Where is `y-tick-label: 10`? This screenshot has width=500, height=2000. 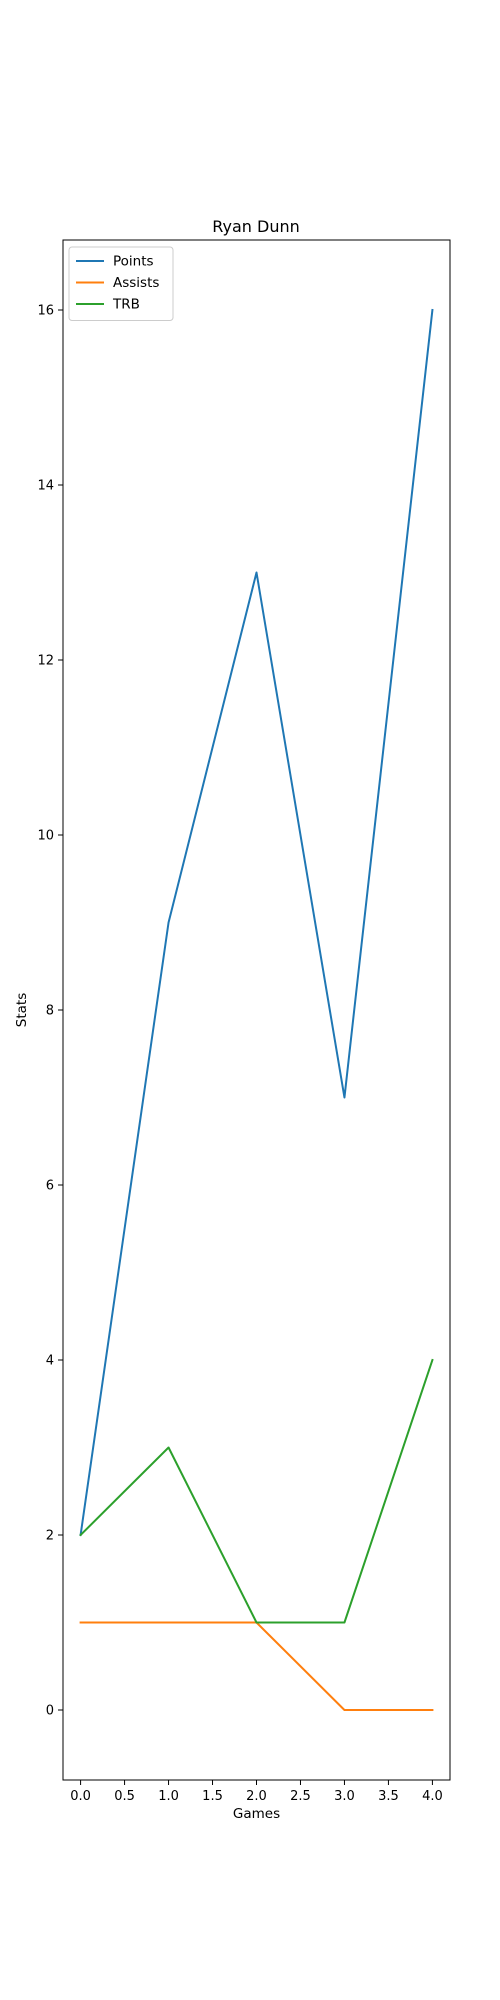 y-tick-label: 10 is located at coordinates (45, 836).